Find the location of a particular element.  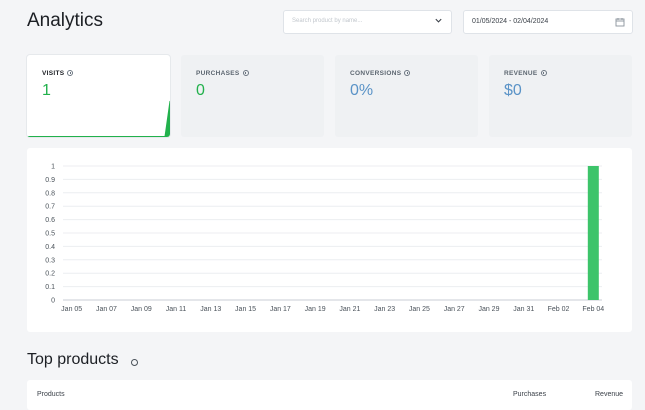

y-tick-label: 0 is located at coordinates (53, 301).